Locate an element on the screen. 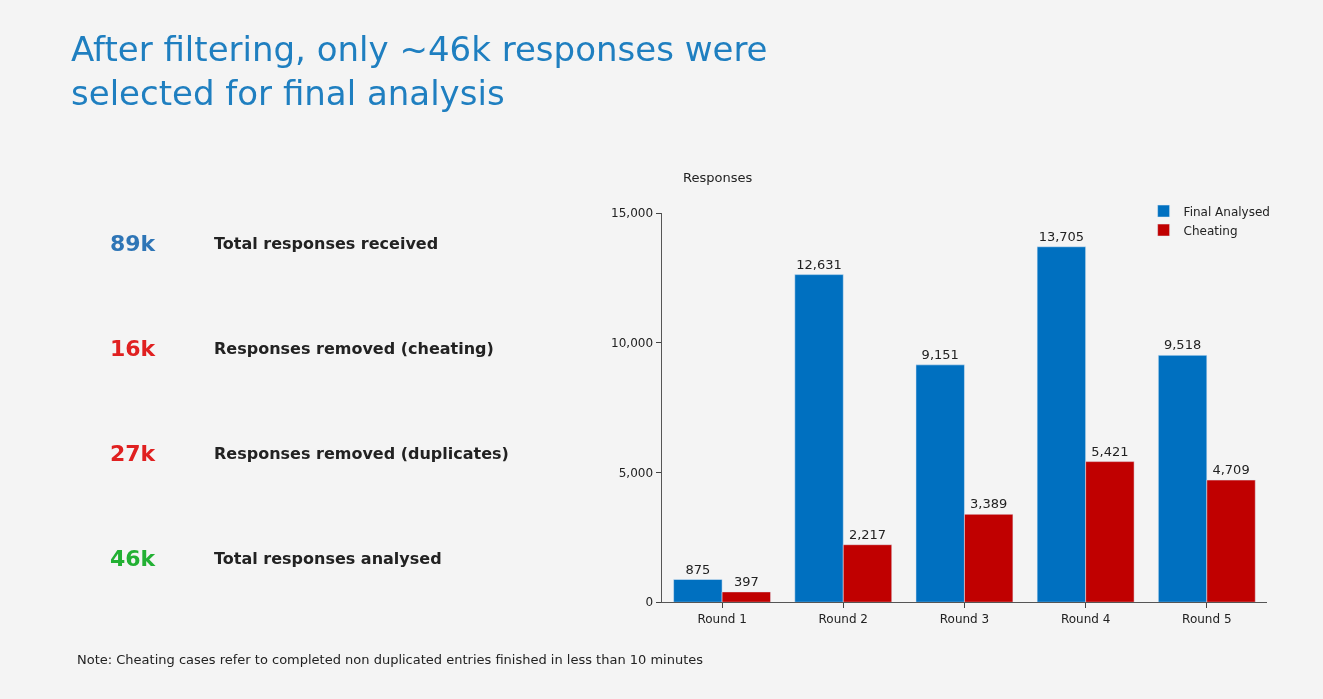 The height and width of the screenshot is (699, 1323). text: Responses removed (duplicates) is located at coordinates (361, 453).